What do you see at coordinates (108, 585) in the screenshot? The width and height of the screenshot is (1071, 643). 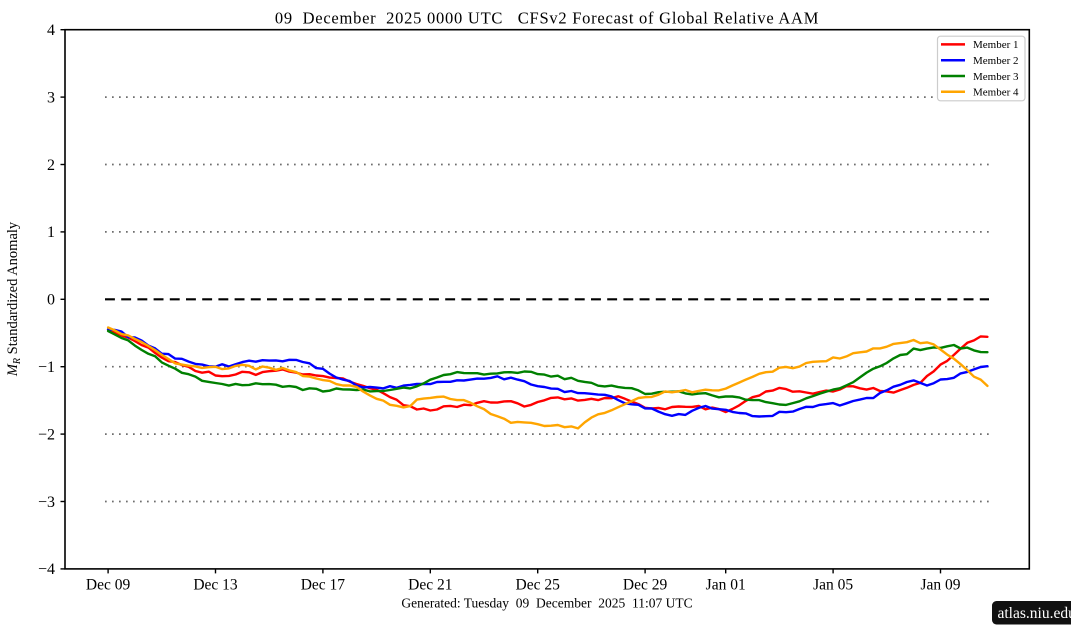 I see `svg-text: Dec 09` at bounding box center [108, 585].